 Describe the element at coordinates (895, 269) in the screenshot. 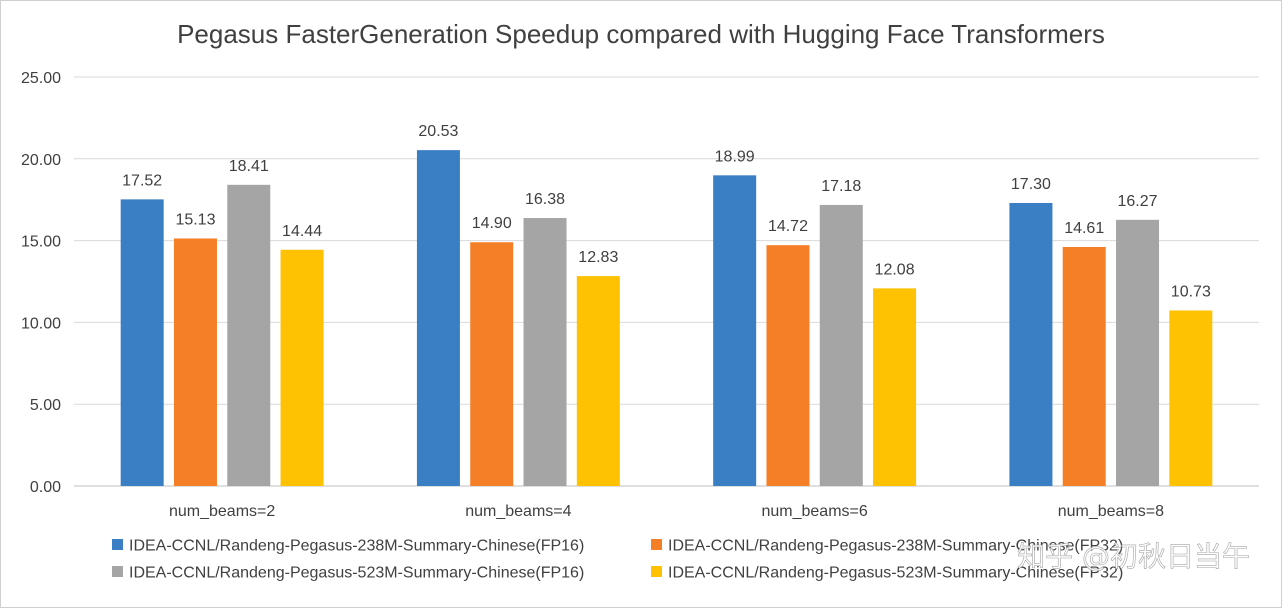

I see `data-label: 12.08` at that location.